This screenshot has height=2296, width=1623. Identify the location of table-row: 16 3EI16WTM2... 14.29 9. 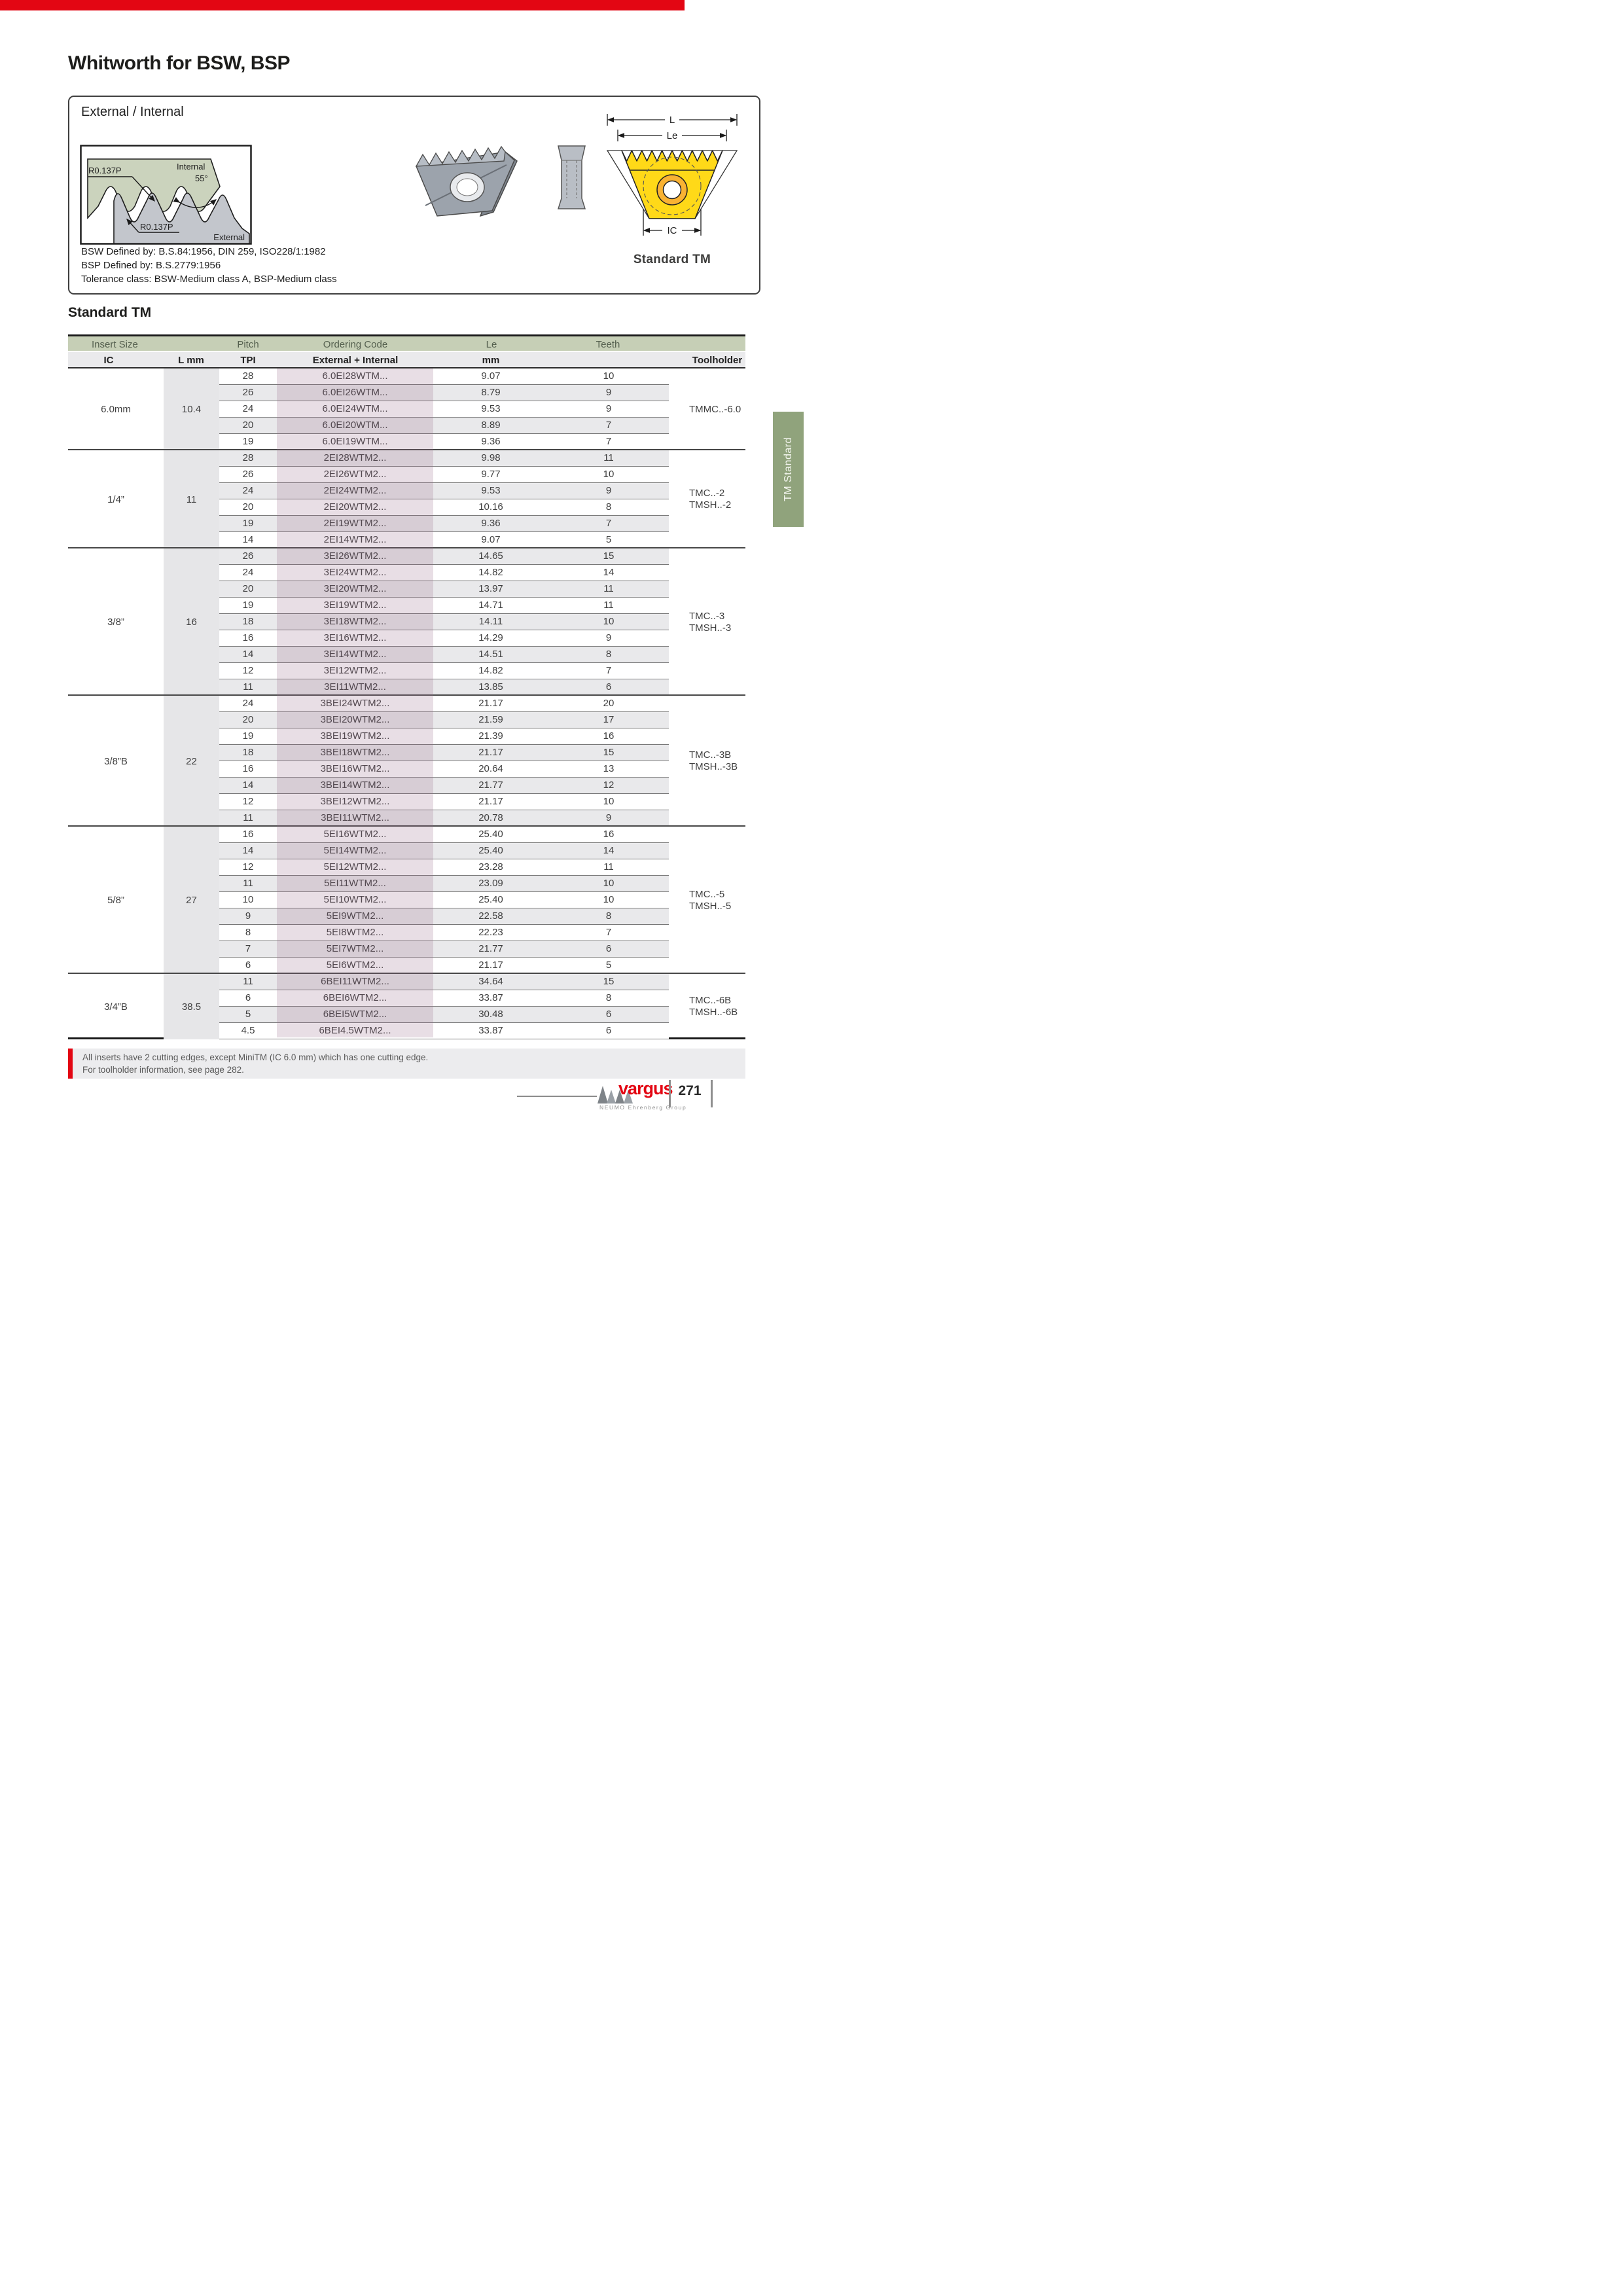
(406, 638).